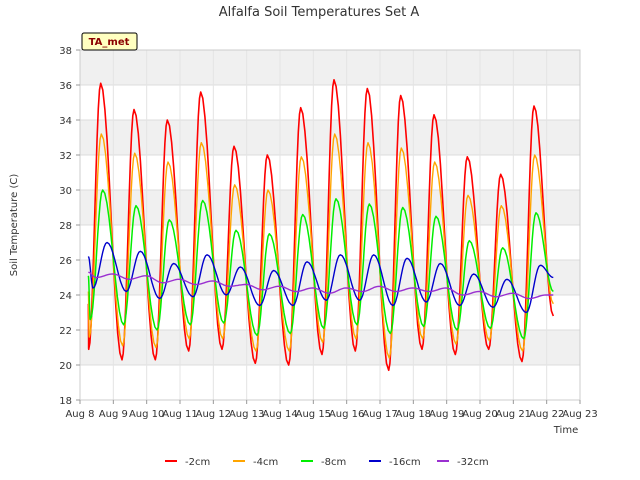  I want to click on x-axis-label: Time, so click(565, 430).